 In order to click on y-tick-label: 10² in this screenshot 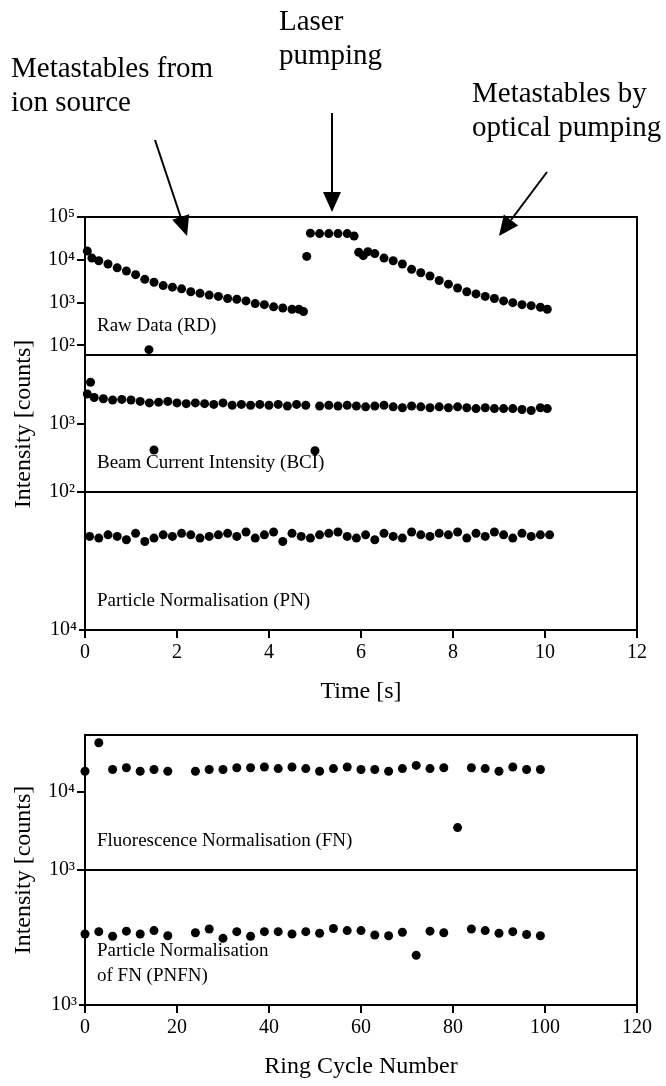, I will do `click(62, 343)`.